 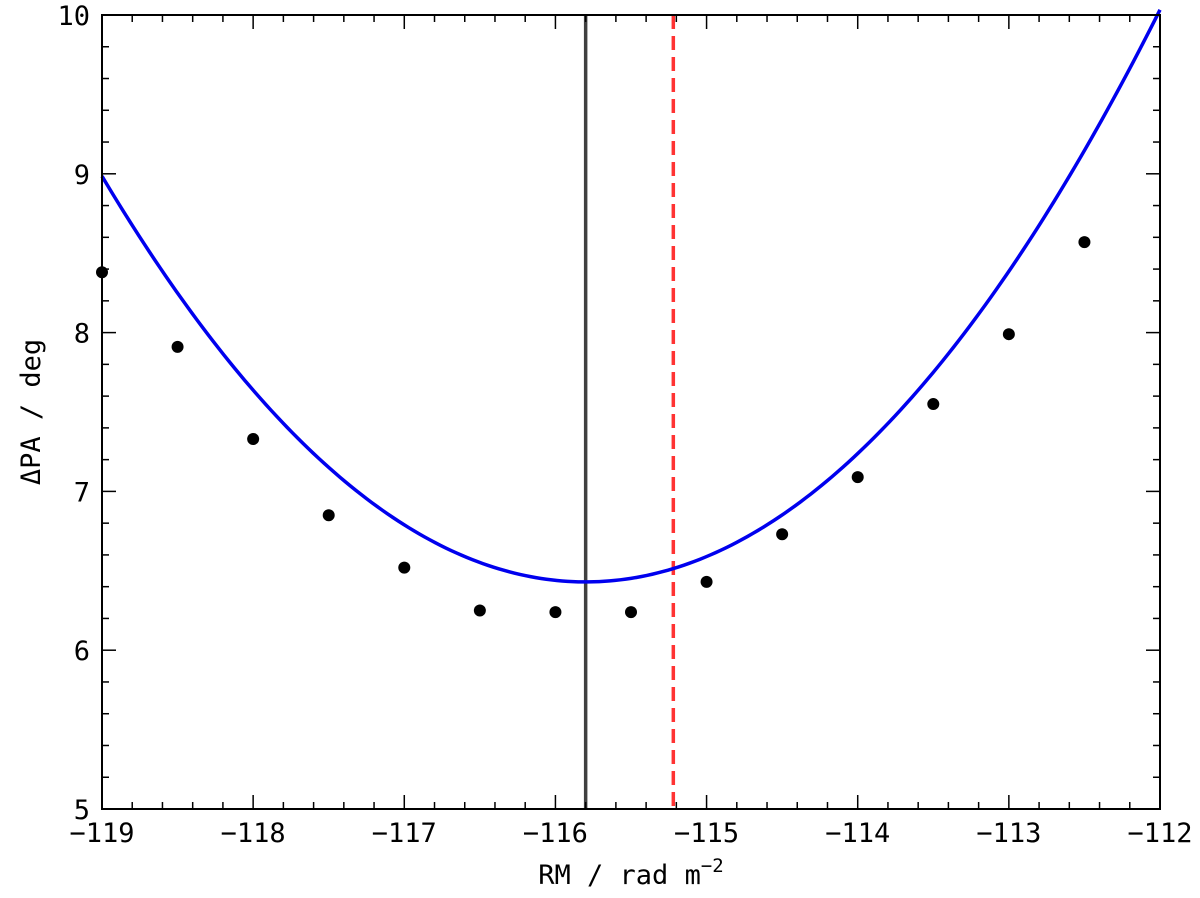 What do you see at coordinates (82, 175) in the screenshot?
I see `y-tick-label: 9` at bounding box center [82, 175].